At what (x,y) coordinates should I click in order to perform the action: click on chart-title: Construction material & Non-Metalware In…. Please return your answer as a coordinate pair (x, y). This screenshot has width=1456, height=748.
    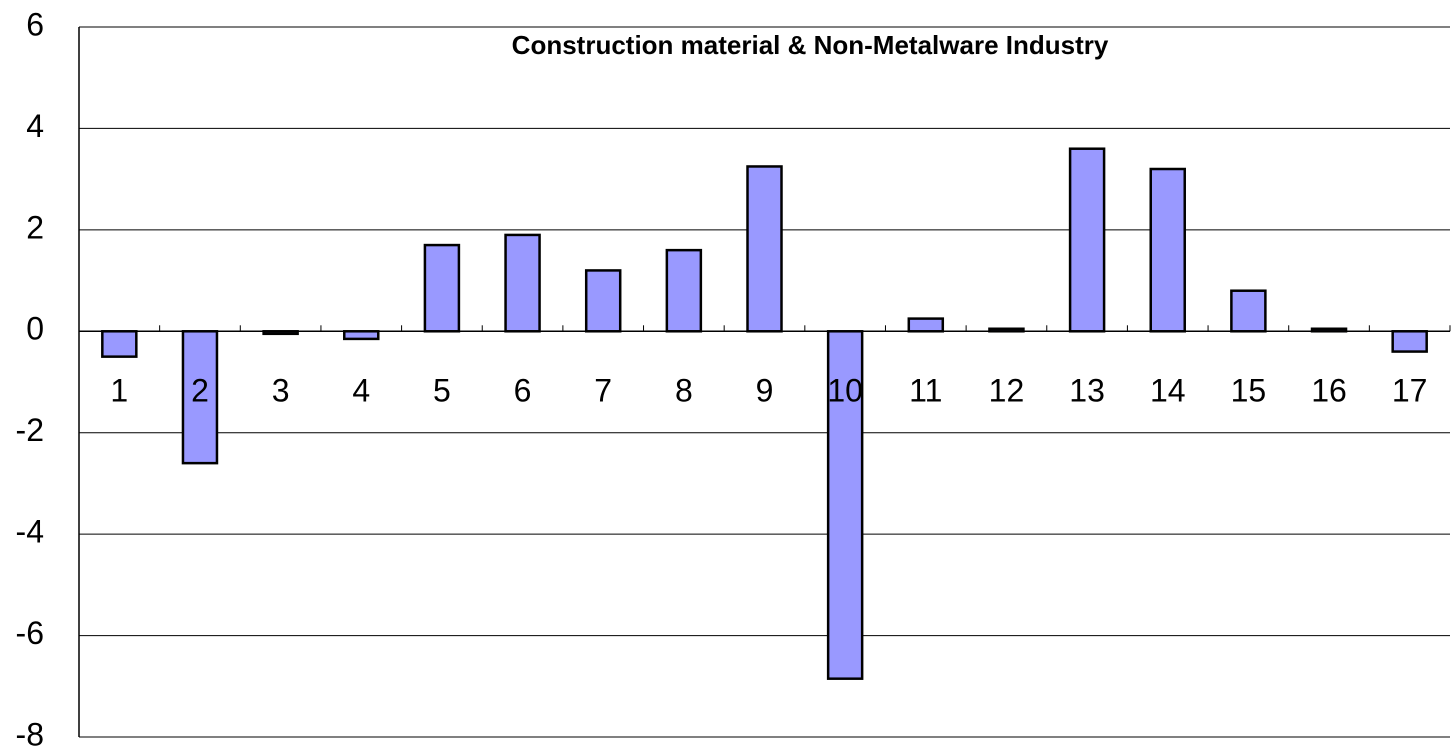
    Looking at the image, I should click on (810, 45).